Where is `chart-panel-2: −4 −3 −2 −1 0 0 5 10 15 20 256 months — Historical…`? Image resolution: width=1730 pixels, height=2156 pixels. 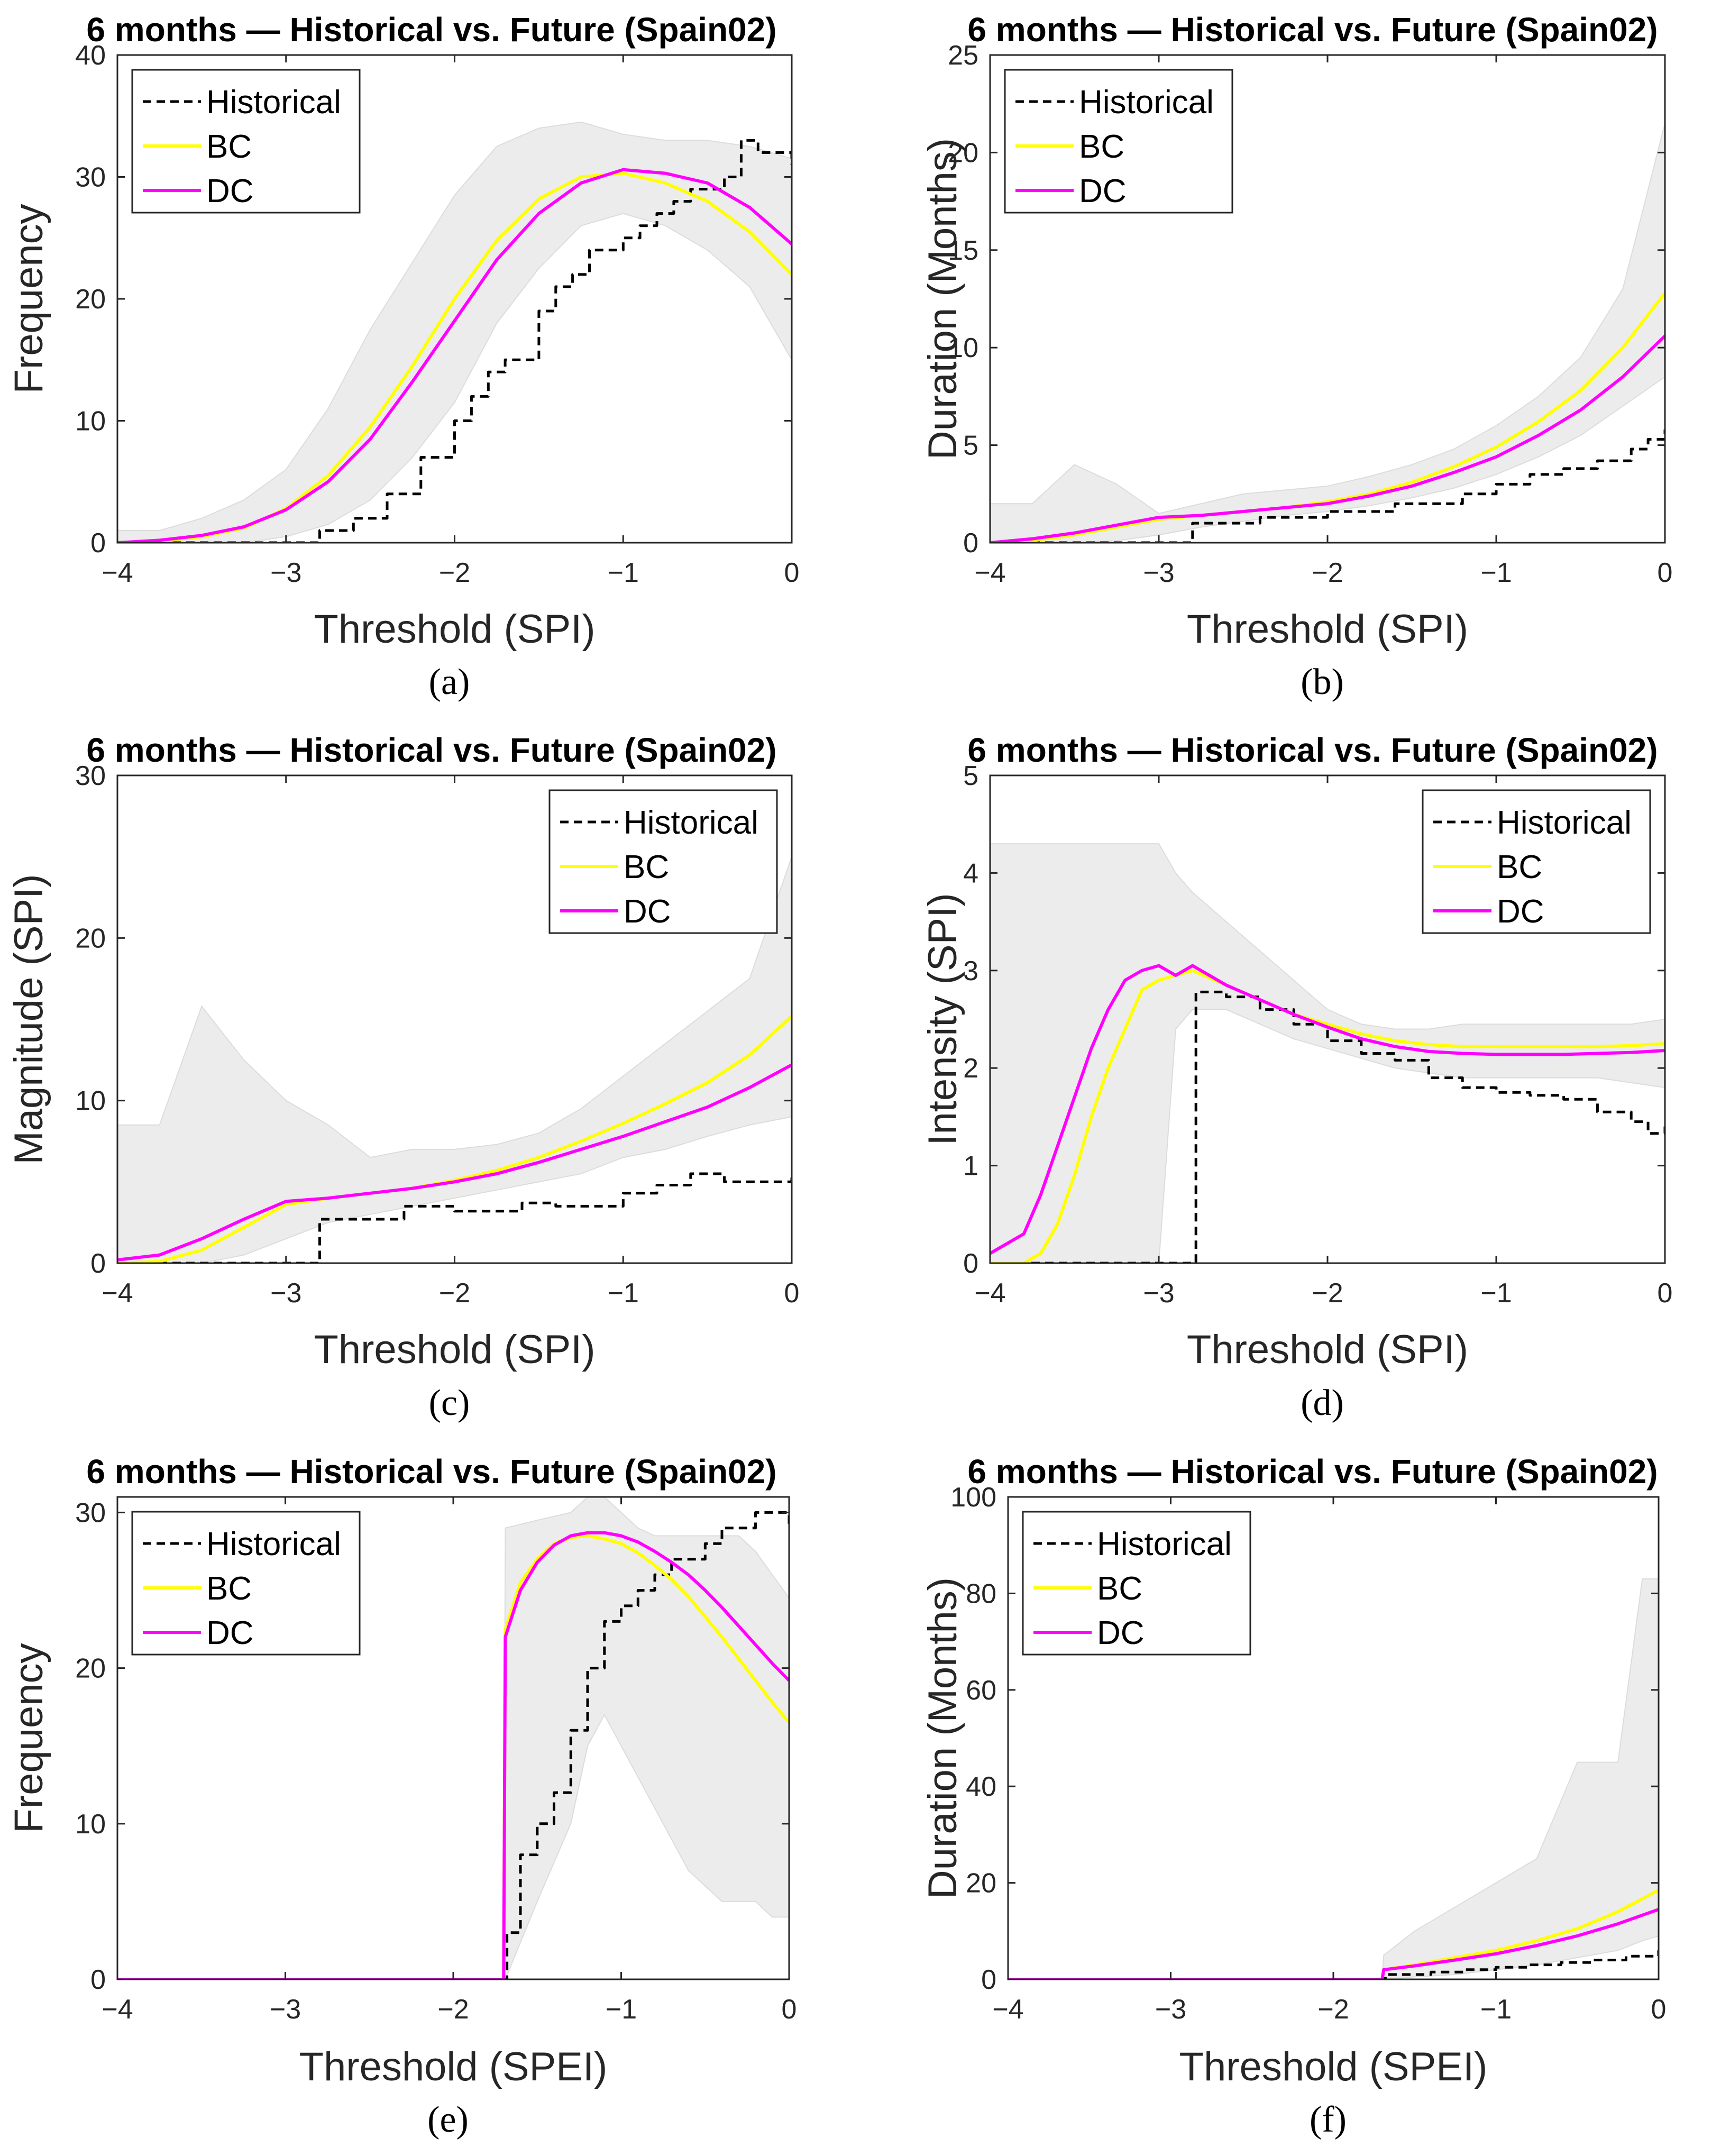 chart-panel-2: −4 −3 −2 −1 0 0 5 10 15 20 256 months — Historical… is located at coordinates (1296, 357).